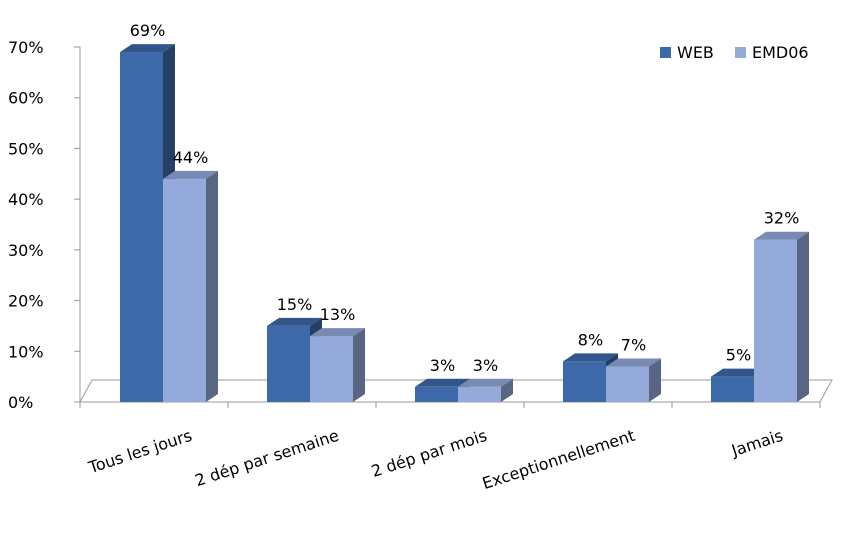 The image size is (847, 537). I want to click on category-label-1: 2 dép par semaine, so click(267, 458).